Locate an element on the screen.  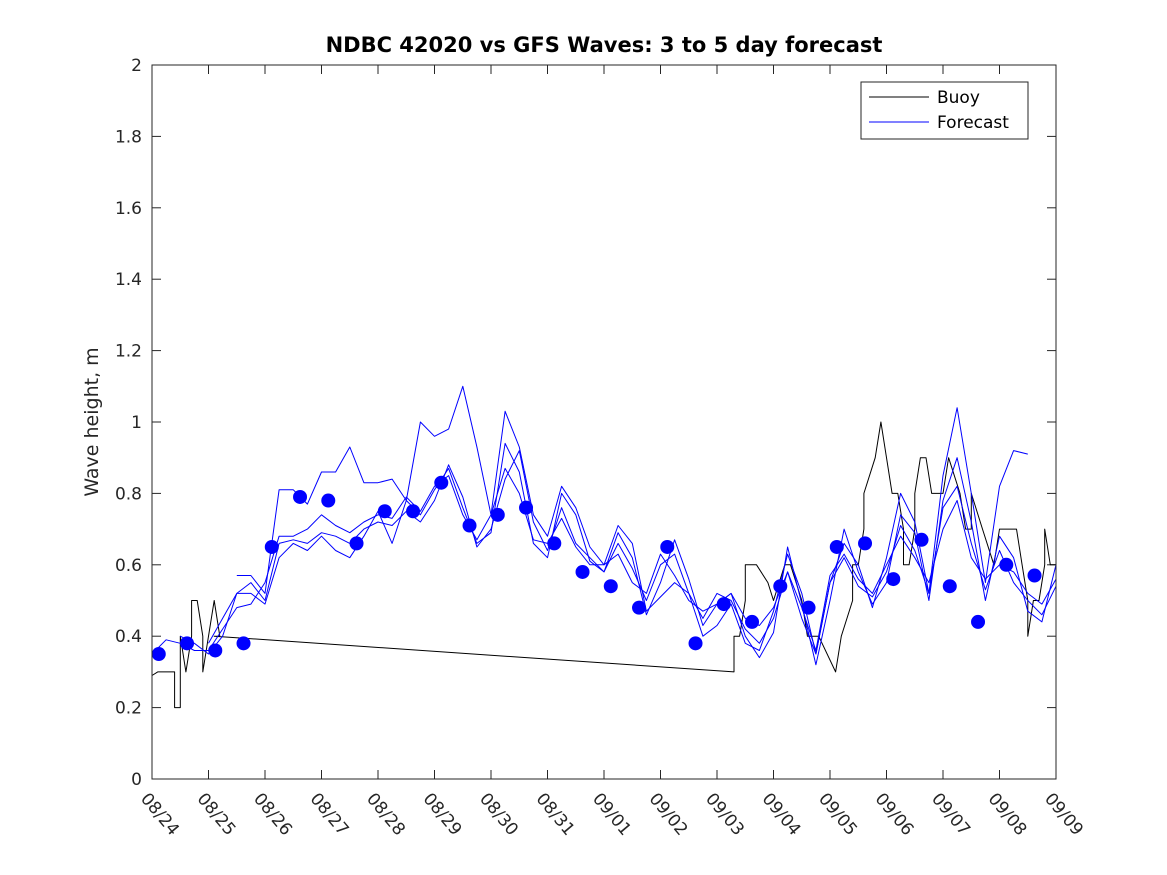
y-tick-label: 1.6 is located at coordinates (128, 209).